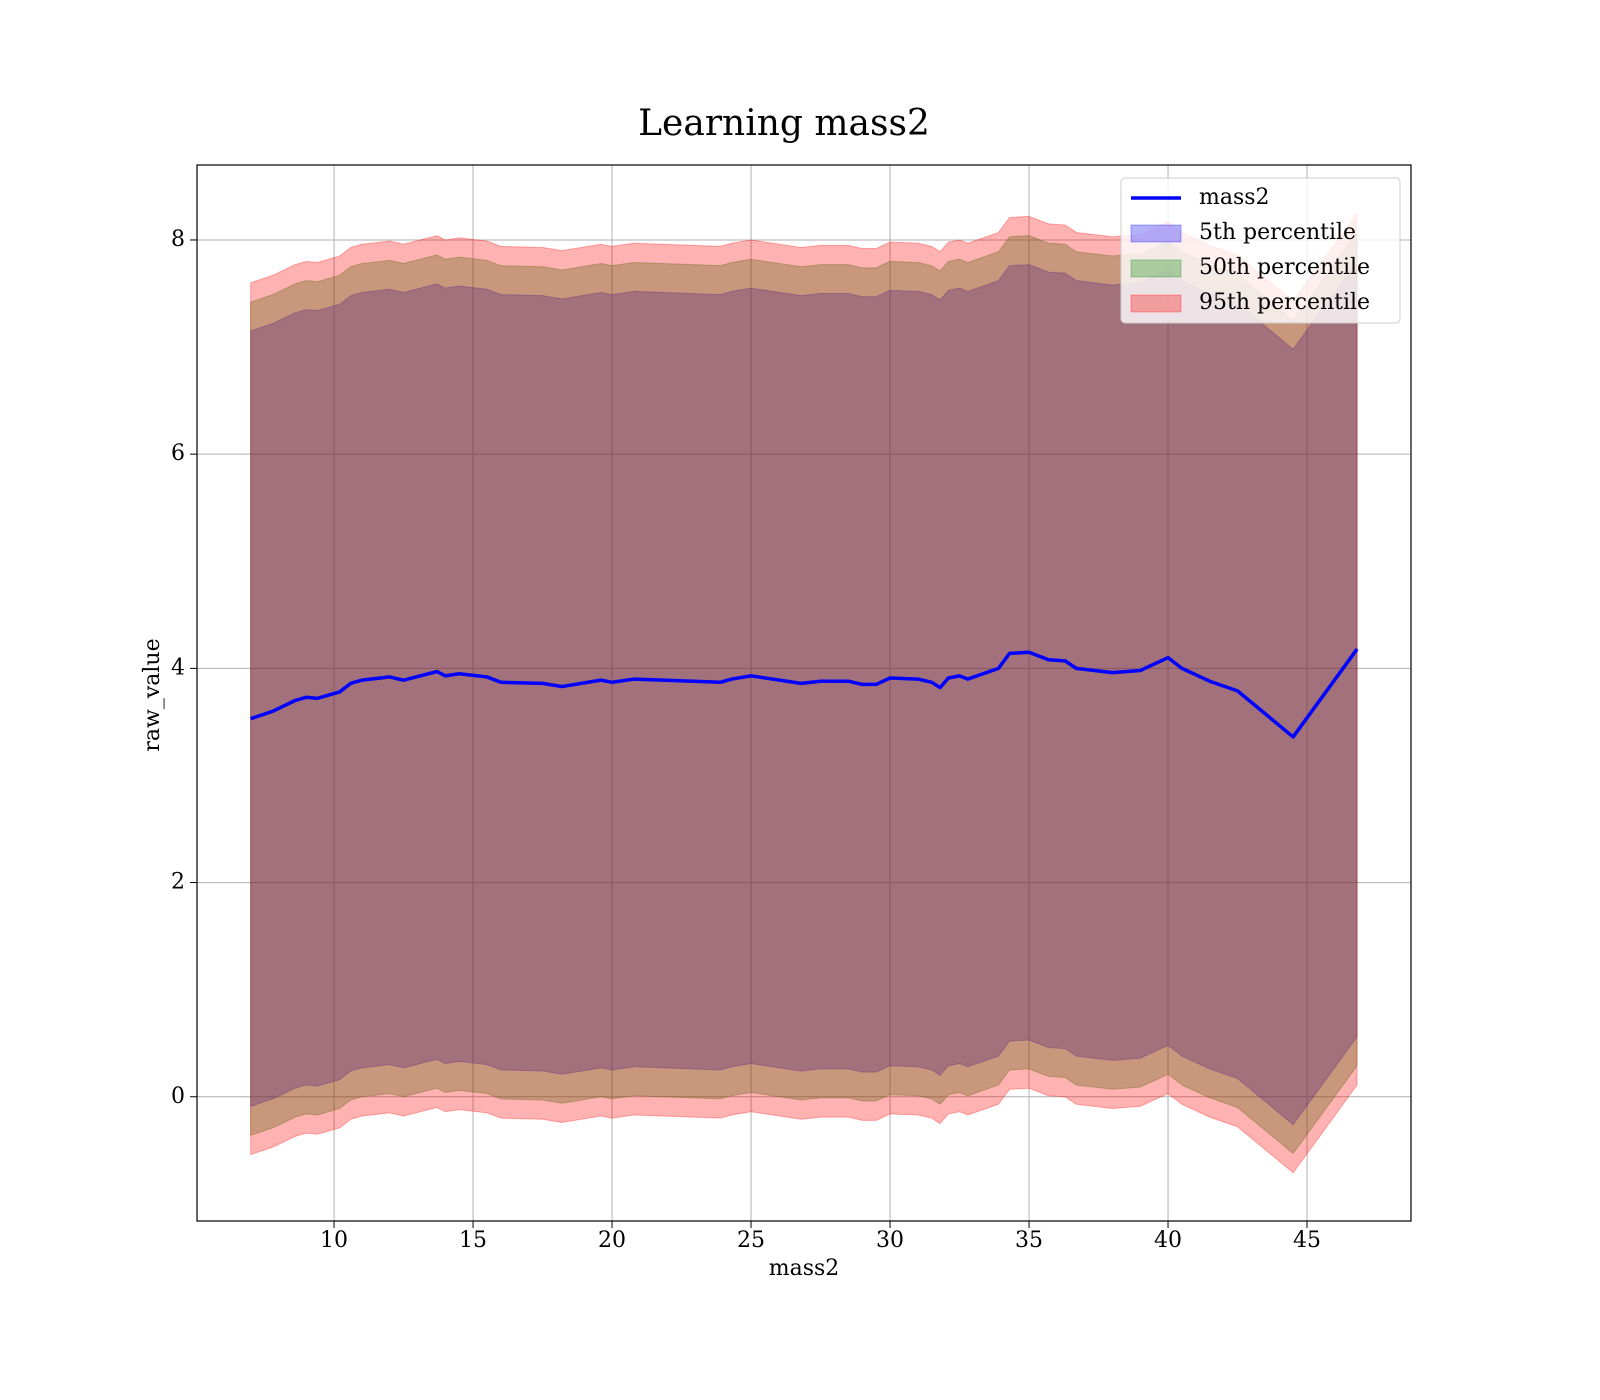 This screenshot has height=1400, width=1600. Describe the element at coordinates (1307, 1240) in the screenshot. I see `x-tick-label: 45` at that location.